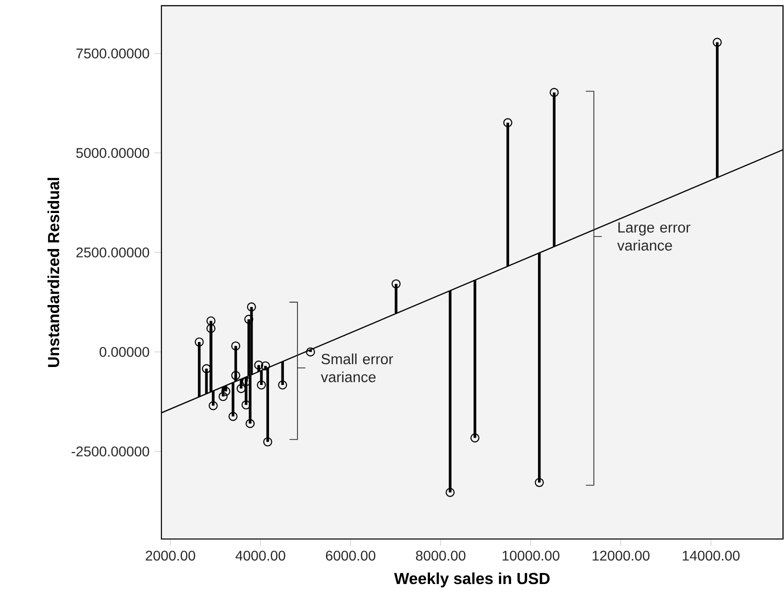  I want to click on annotation: Small error variance, so click(357, 367).